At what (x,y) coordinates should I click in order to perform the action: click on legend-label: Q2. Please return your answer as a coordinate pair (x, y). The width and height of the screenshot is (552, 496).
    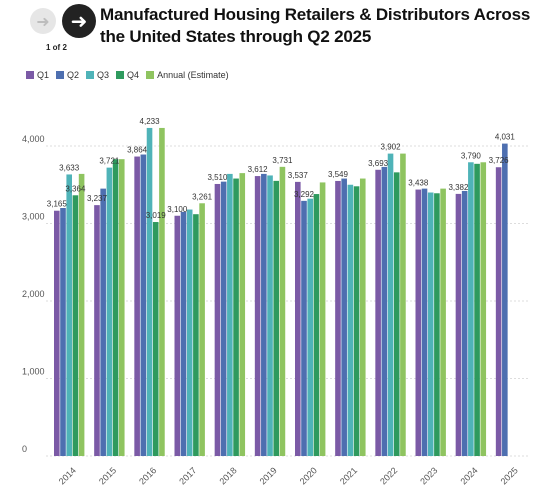
    Looking at the image, I should click on (73, 75).